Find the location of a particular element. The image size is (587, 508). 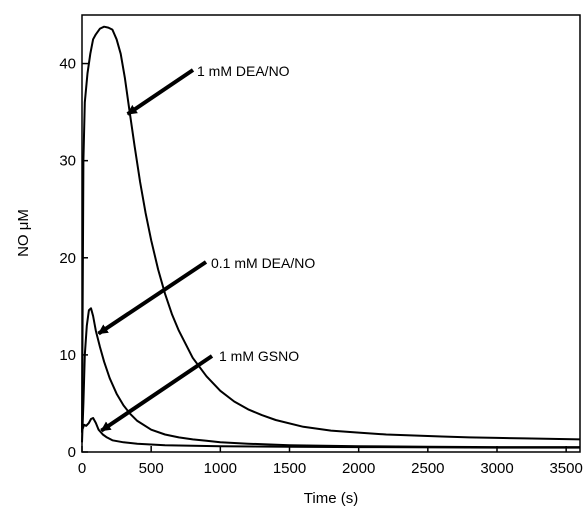

y-tick-label: 40 is located at coordinates (67, 64).